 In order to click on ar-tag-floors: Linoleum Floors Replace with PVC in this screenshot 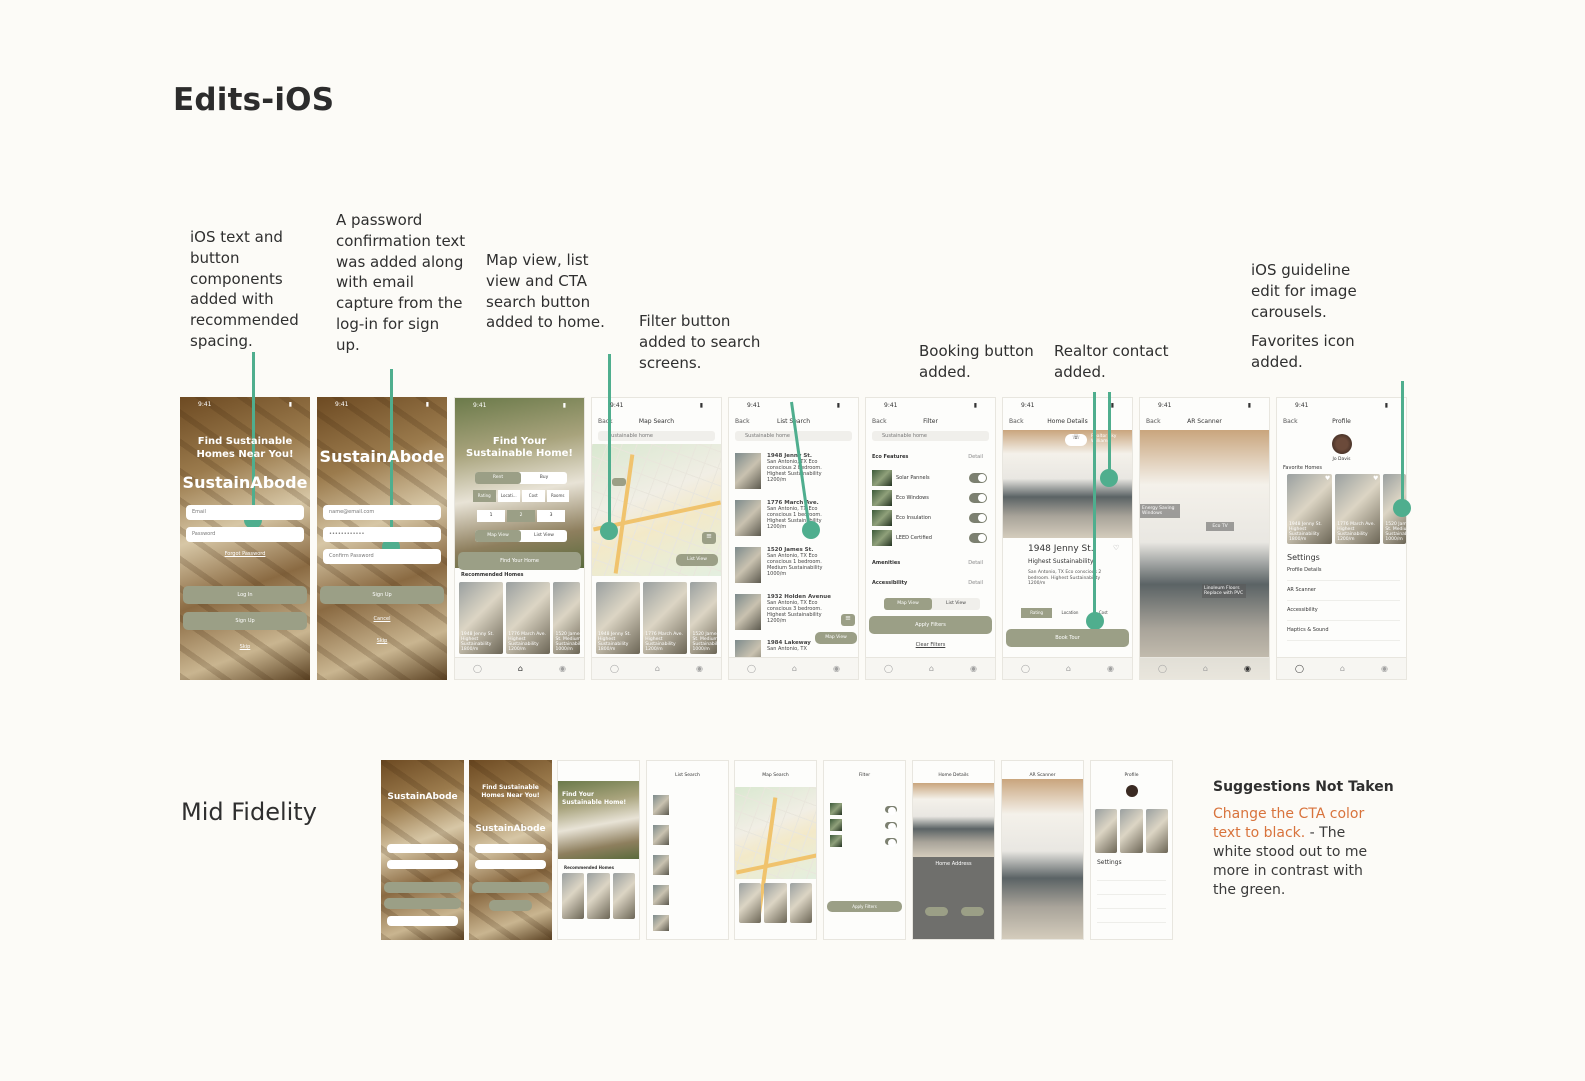, I will do `click(1224, 591)`.